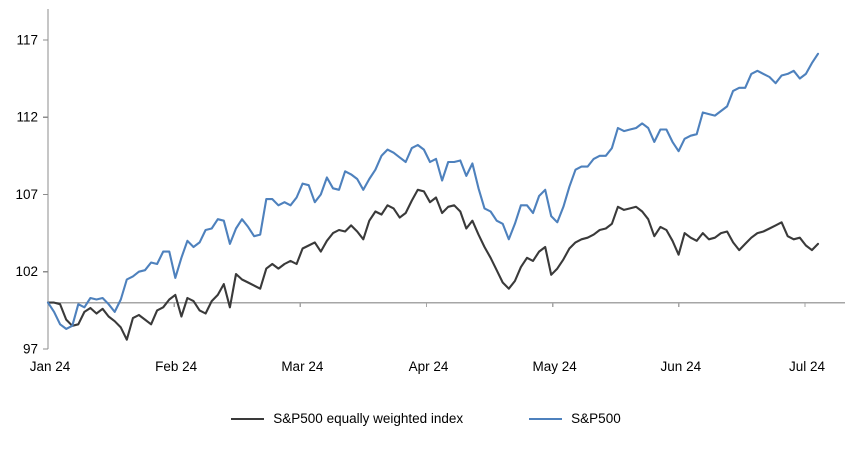 This screenshot has height=453, width=852. Describe the element at coordinates (27, 39) in the screenshot. I see `y-axis-label: 117` at that location.